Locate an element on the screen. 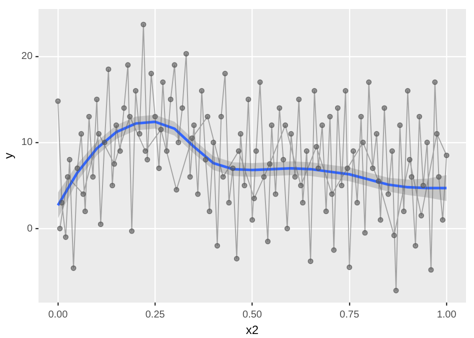 This screenshot has height=338, width=474. x-axis-title: x2 is located at coordinates (252, 330).